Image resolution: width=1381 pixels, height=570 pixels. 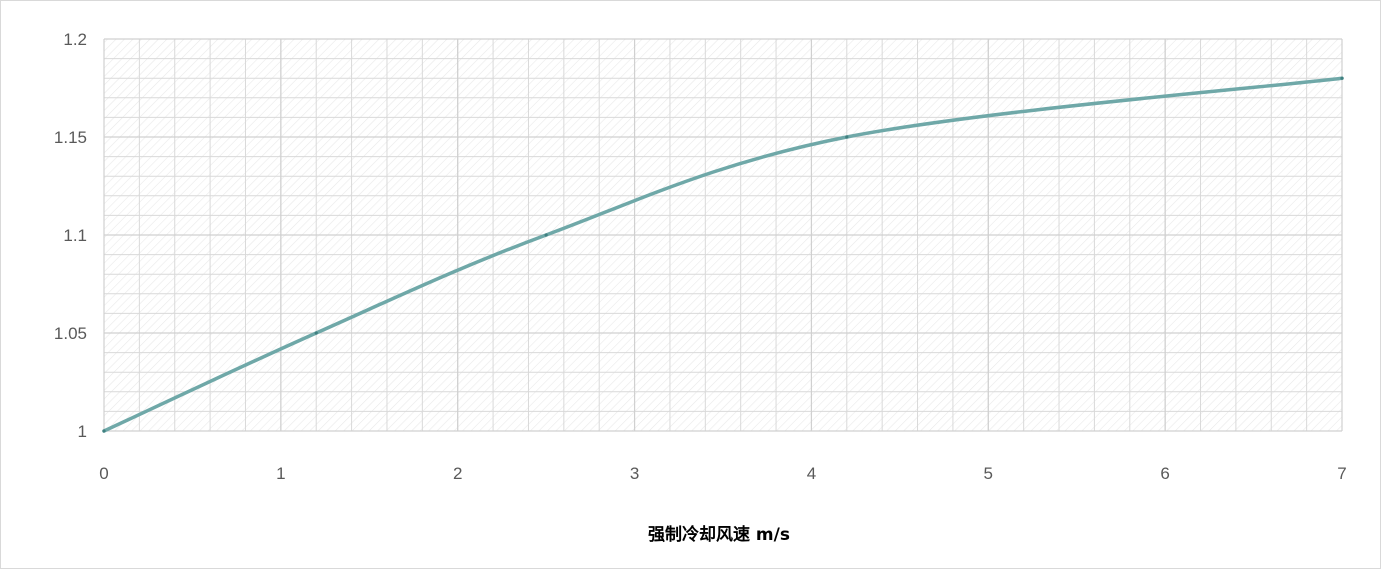 What do you see at coordinates (70, 333) in the screenshot?
I see `y-tick-label: 1.05` at bounding box center [70, 333].